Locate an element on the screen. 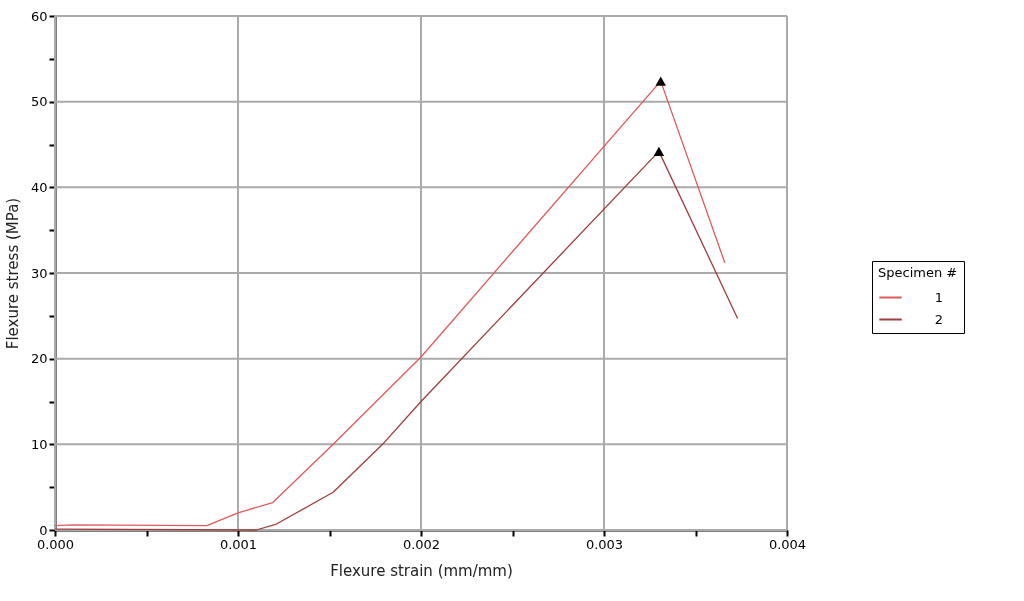 The image size is (1024, 601). text: 1 is located at coordinates (938, 297).